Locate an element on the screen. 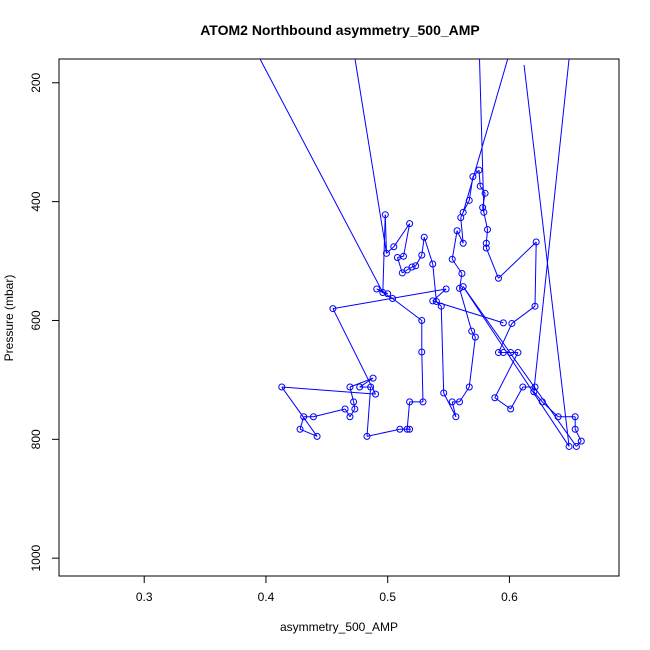  y-axis: 200 400 600 800 1000 is located at coordinates (44, 322).